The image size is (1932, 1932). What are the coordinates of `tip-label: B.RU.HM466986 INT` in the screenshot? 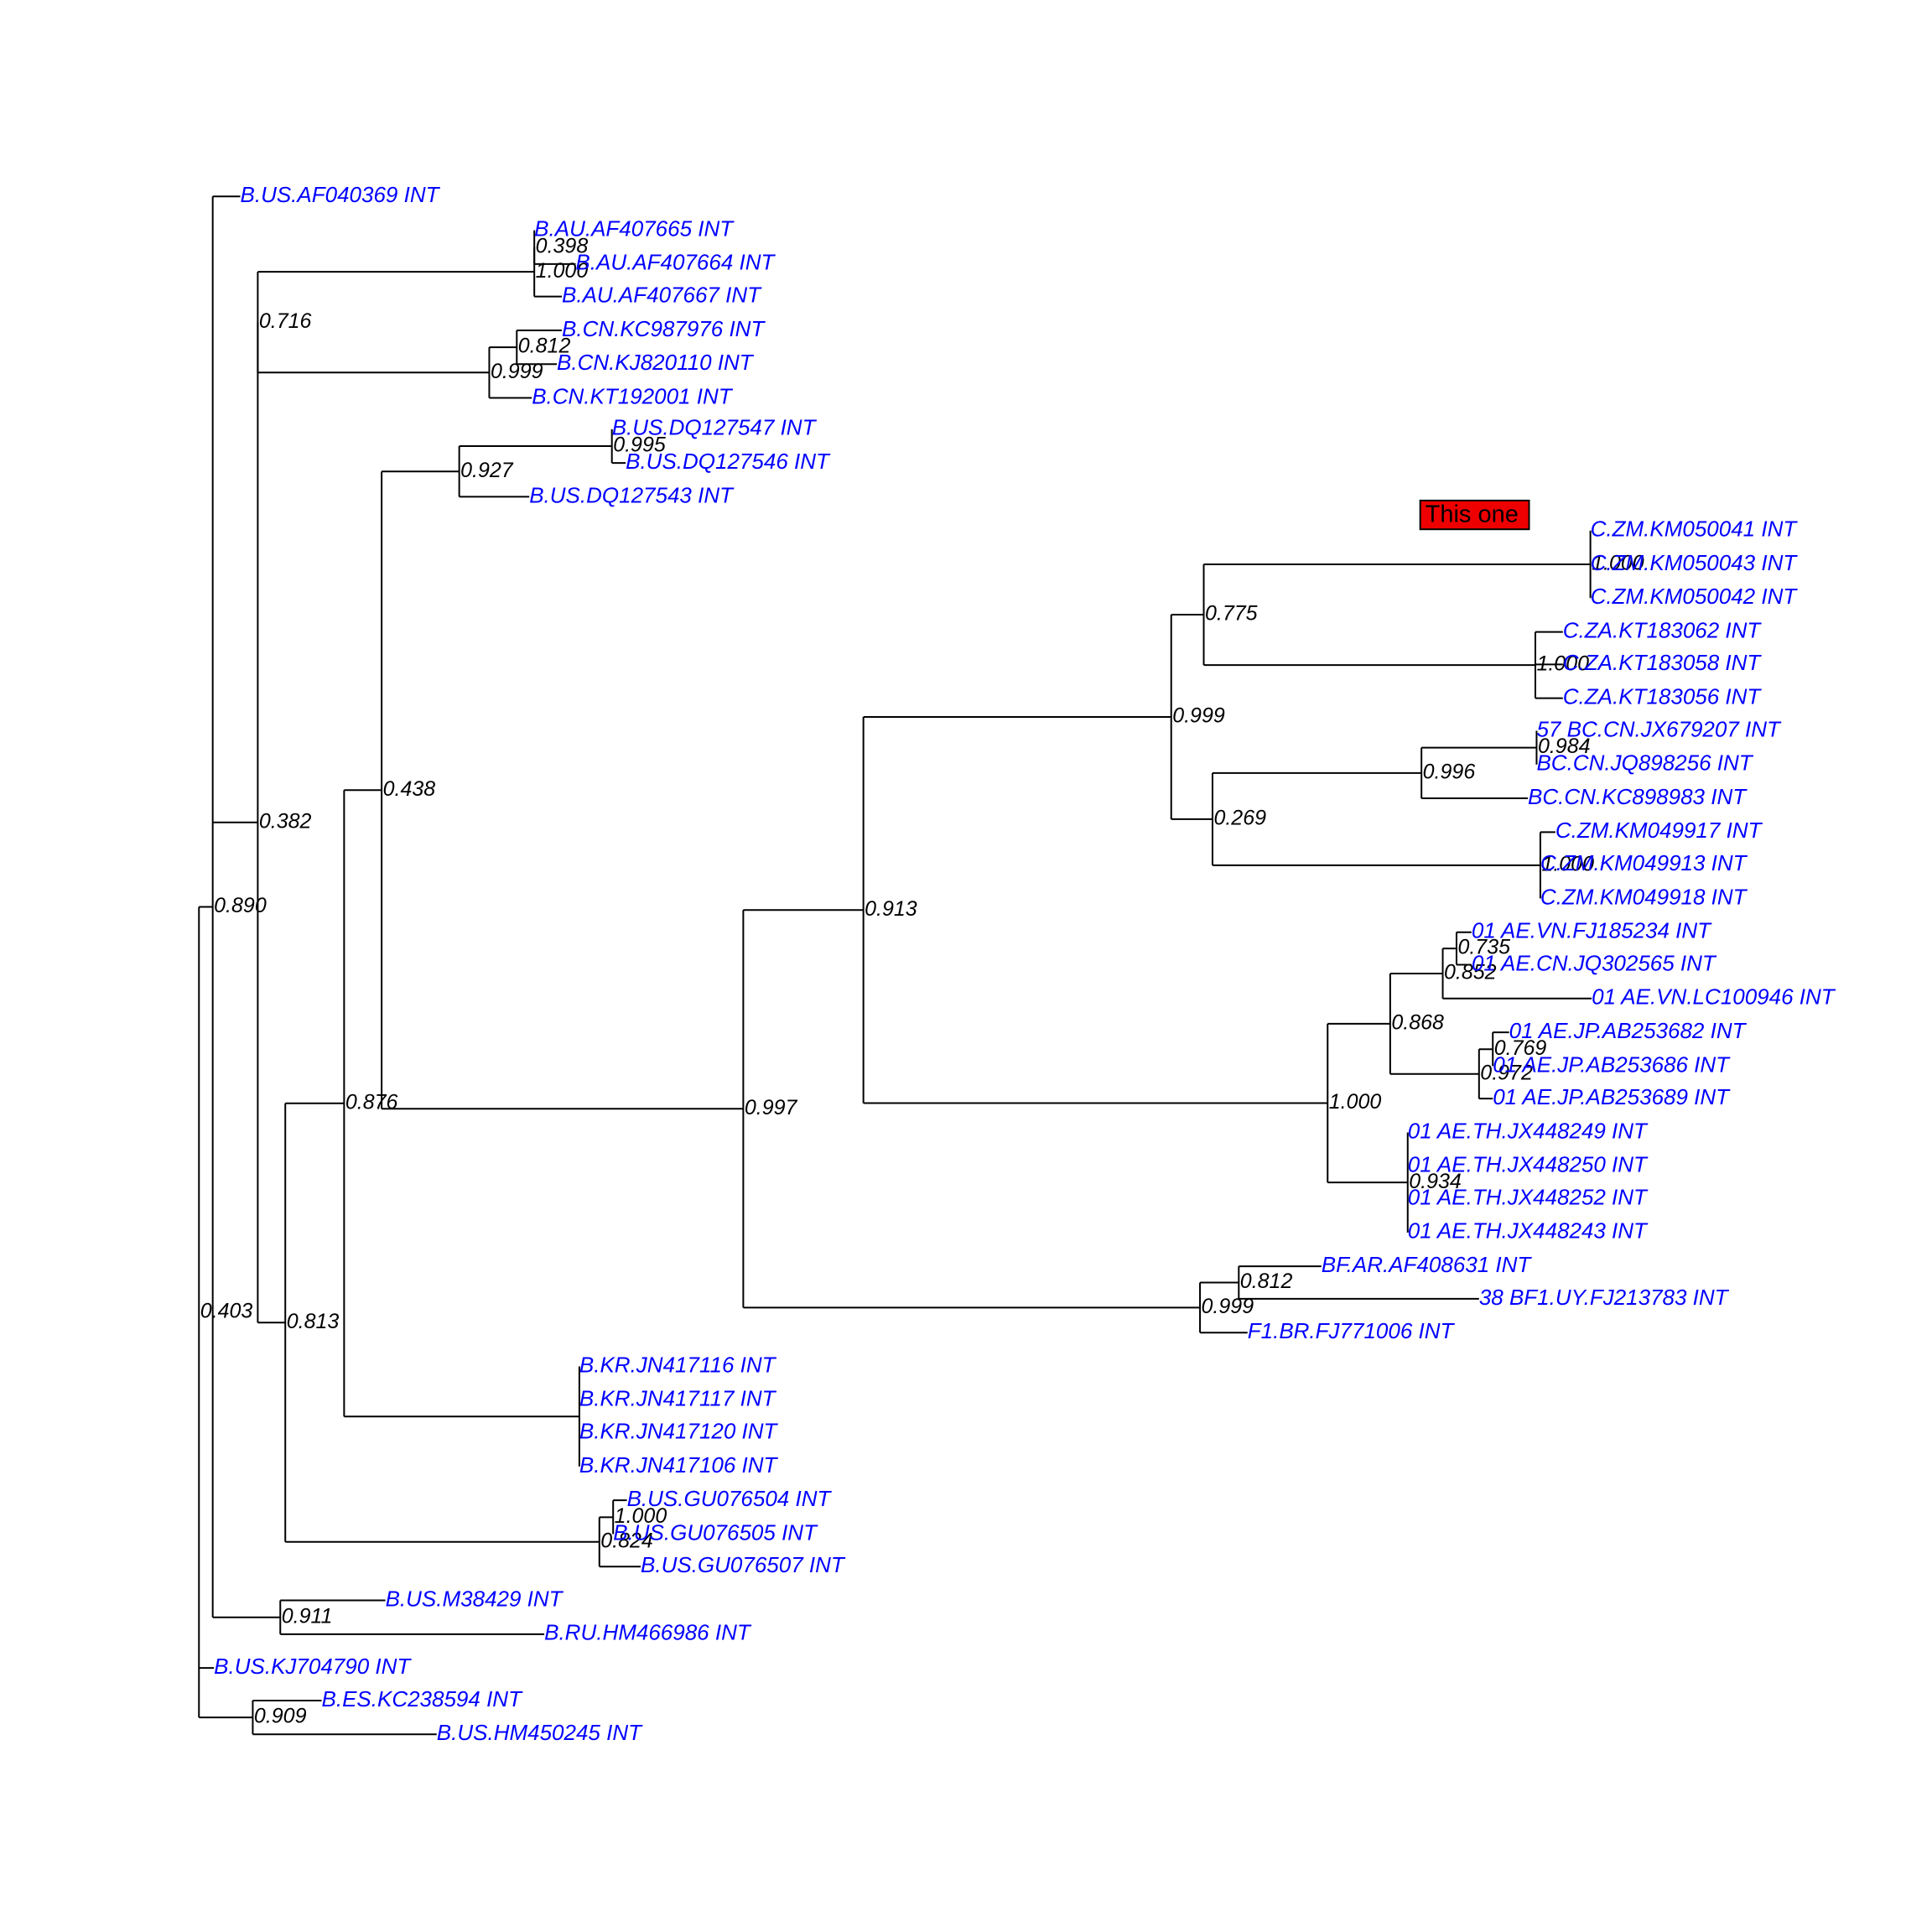 It's located at (648, 1632).